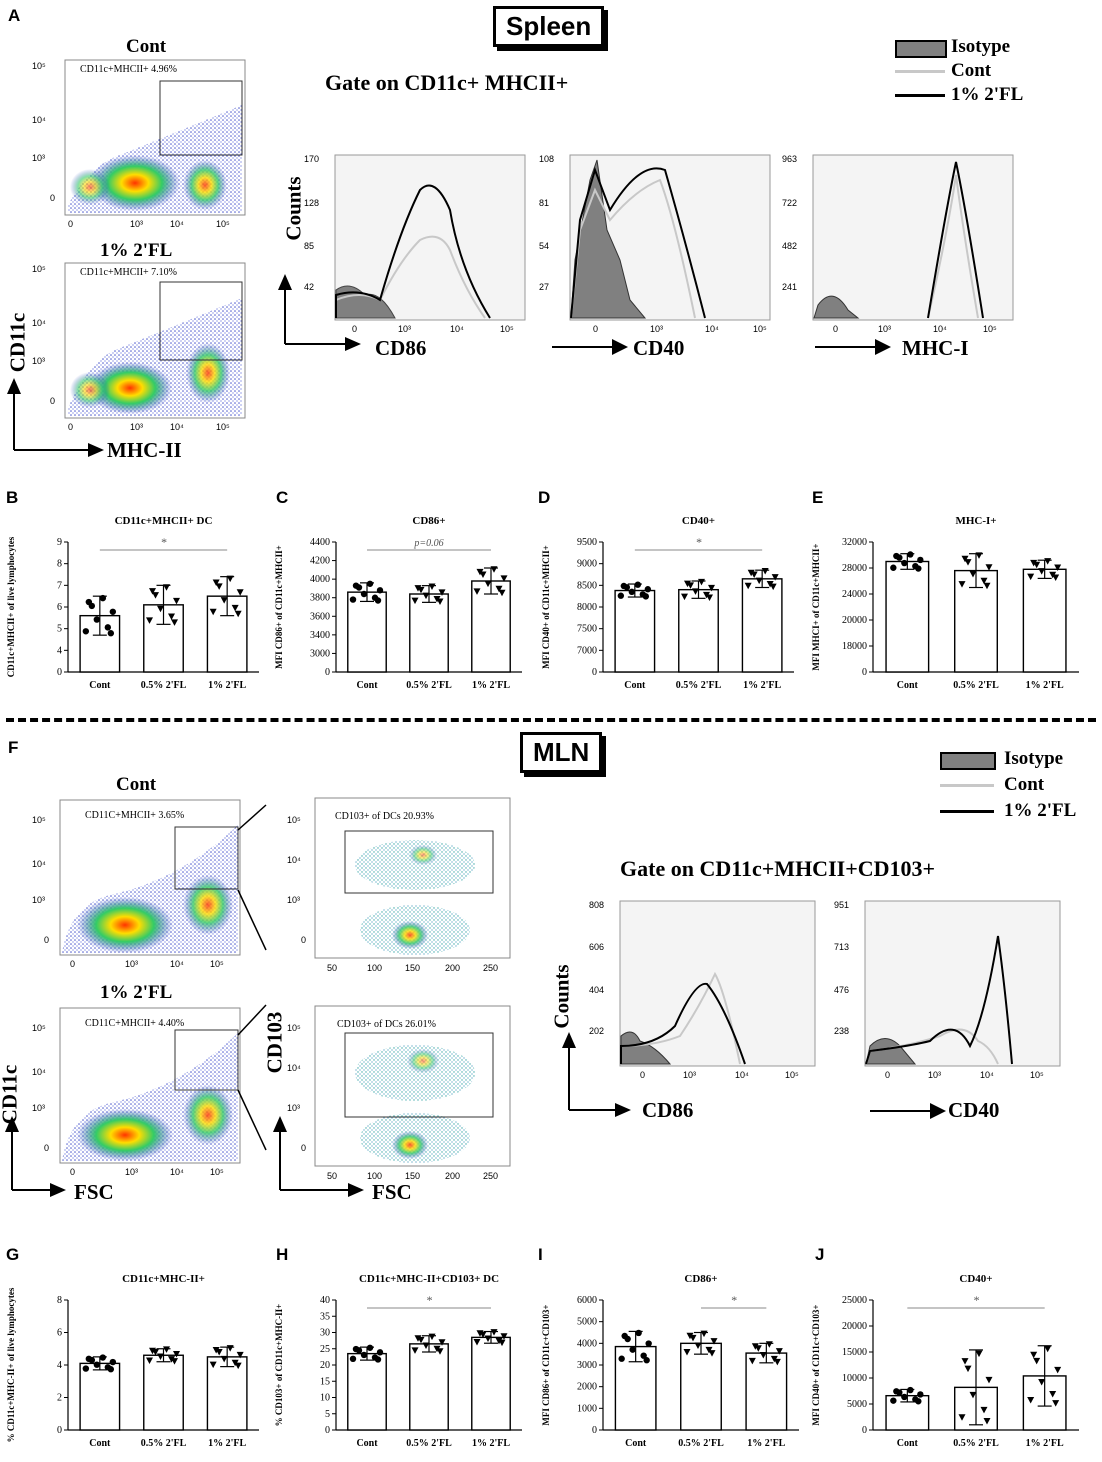 The image size is (1102, 1462). What do you see at coordinates (294, 1068) in the screenshot?
I see `ytick: 10⁴` at bounding box center [294, 1068].